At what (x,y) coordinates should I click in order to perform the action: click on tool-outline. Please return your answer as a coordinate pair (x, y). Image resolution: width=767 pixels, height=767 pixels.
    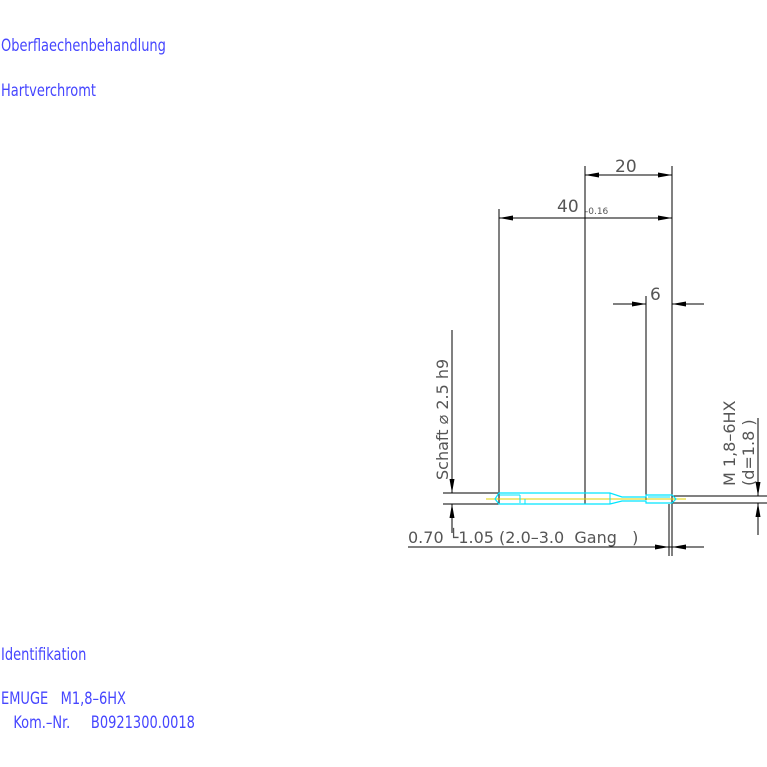
    Looking at the image, I should click on (585, 498).